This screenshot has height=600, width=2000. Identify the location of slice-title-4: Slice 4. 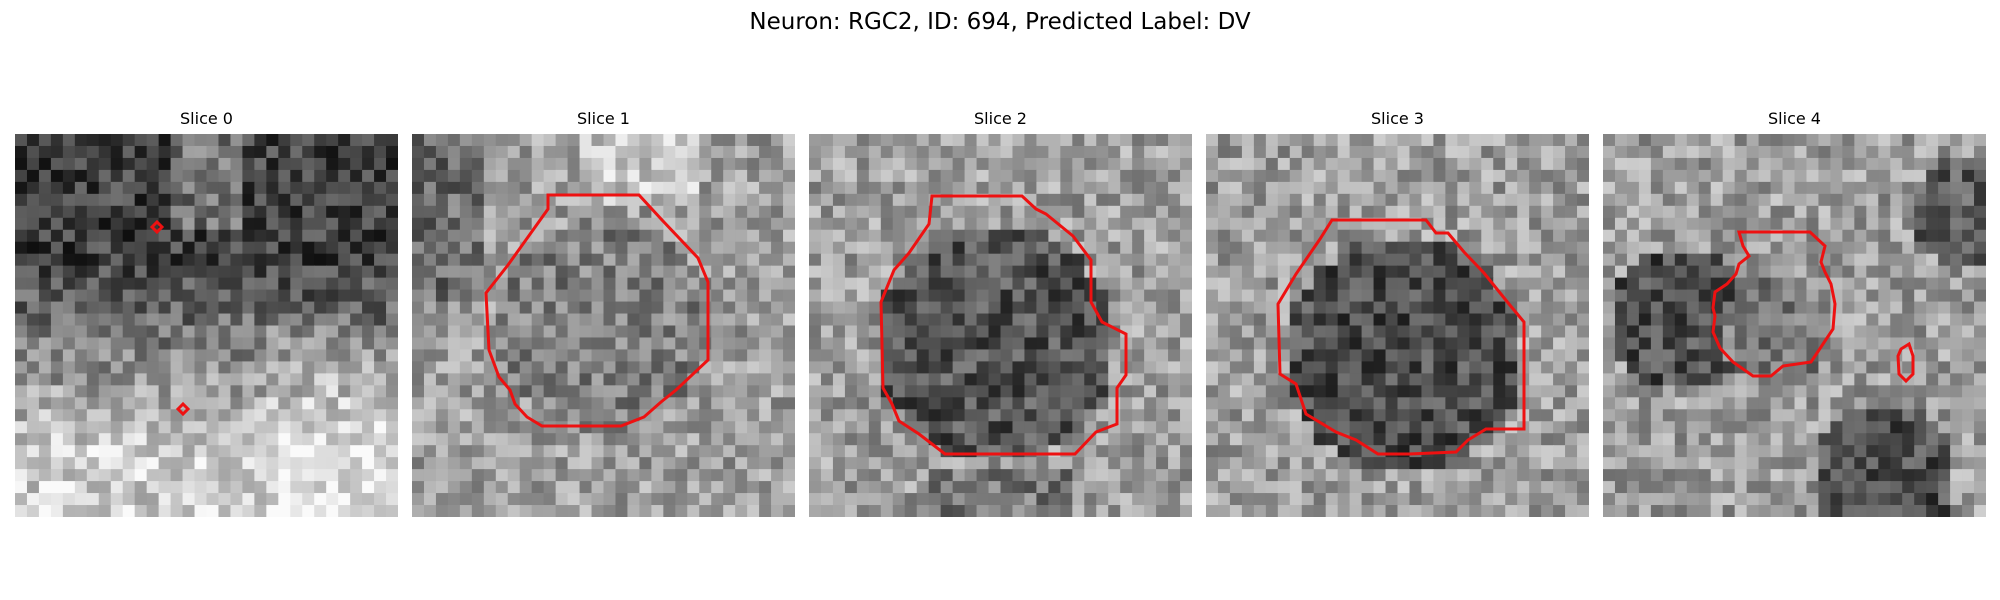
(1794, 118).